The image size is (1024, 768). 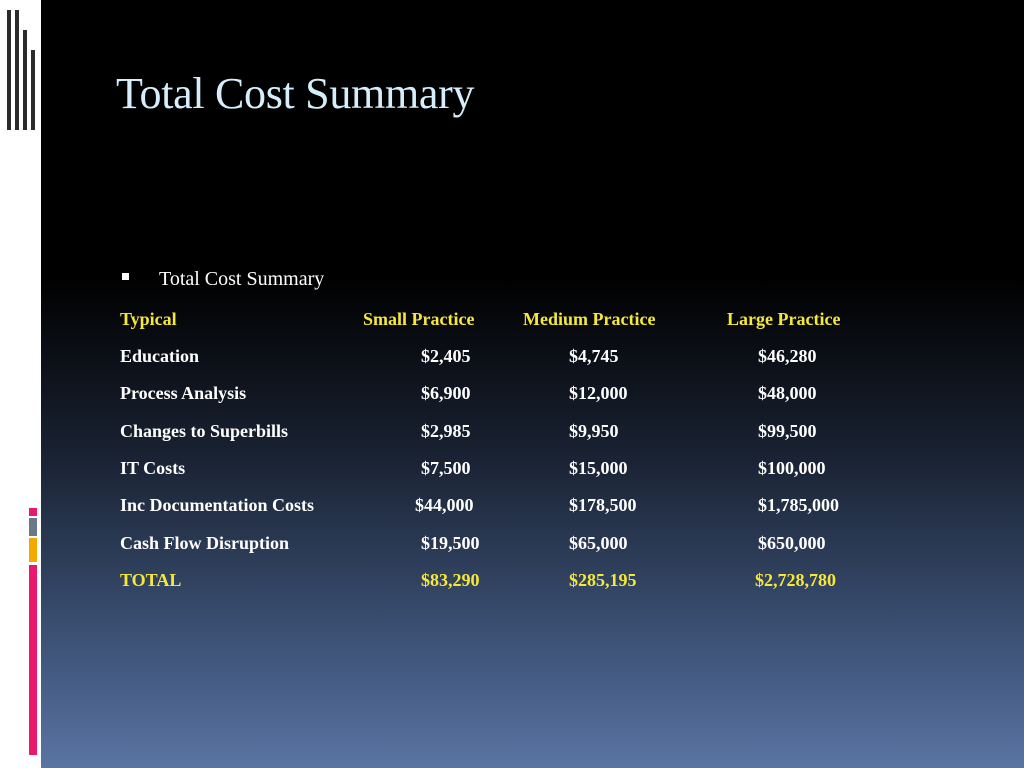 What do you see at coordinates (205, 543) in the screenshot?
I see `row-label: Cash Flow Disruption` at bounding box center [205, 543].